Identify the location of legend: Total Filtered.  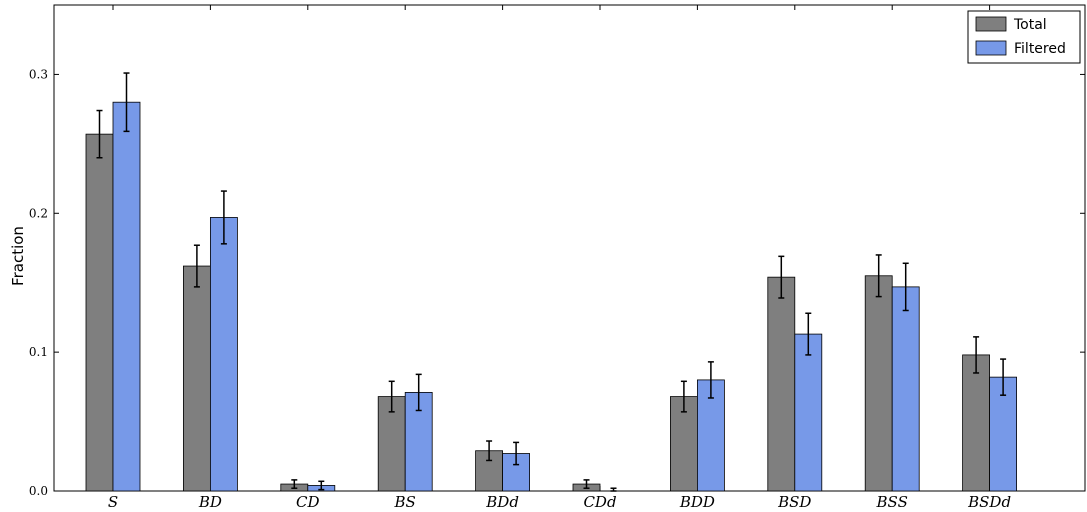
(1024, 37).